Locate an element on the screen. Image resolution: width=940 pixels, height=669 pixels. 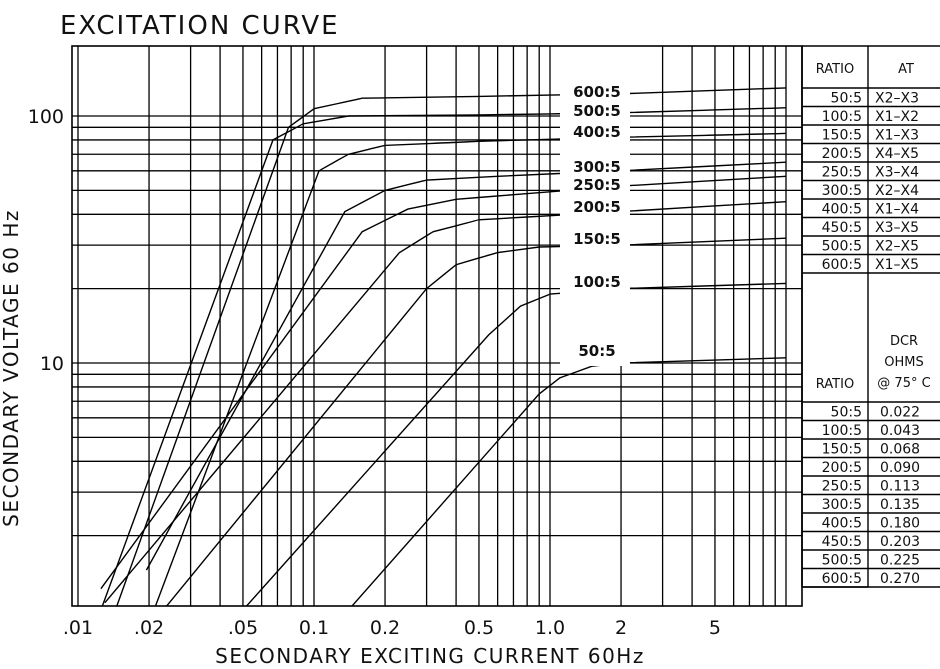
curve-label: 500:5 is located at coordinates (597, 111).